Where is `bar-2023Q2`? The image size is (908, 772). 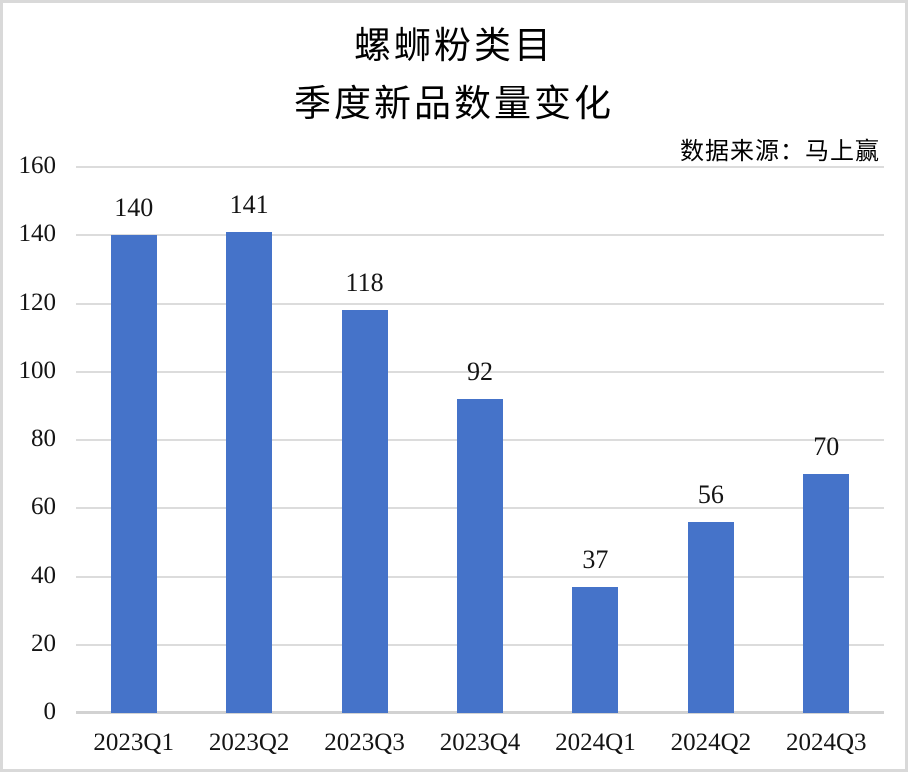 bar-2023Q2 is located at coordinates (249, 472).